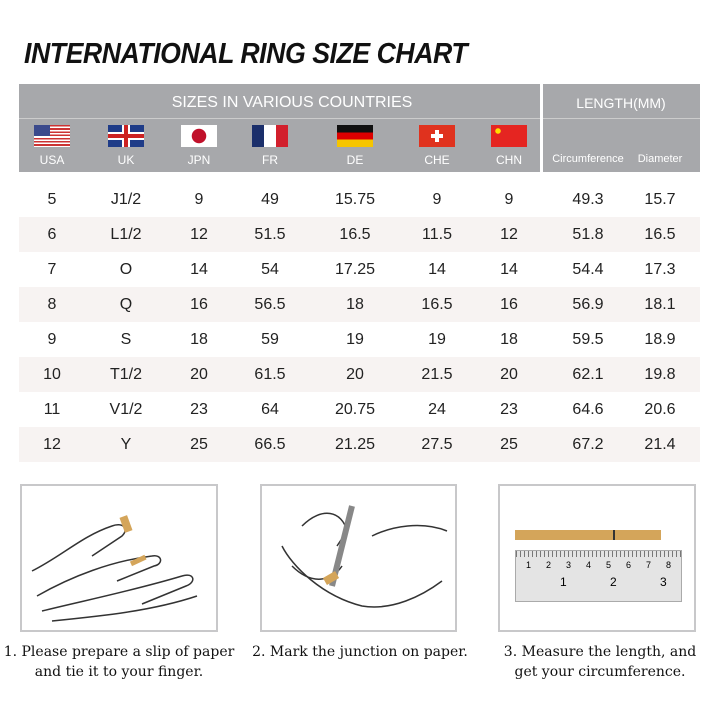 The image size is (720, 720). Describe the element at coordinates (355, 444) in the screenshot. I see `table-cell: 21.25` at that location.